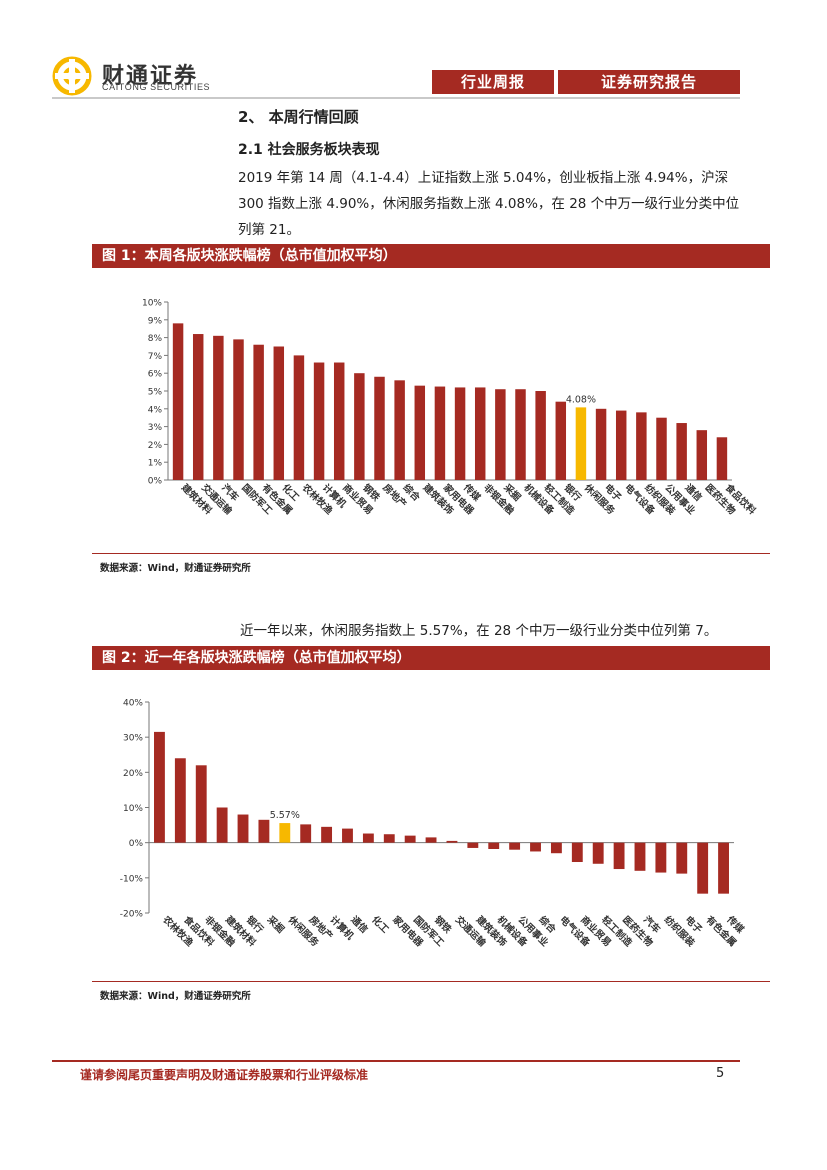  What do you see at coordinates (285, 815) in the screenshot?
I see `bar-data-label: 5.57%` at bounding box center [285, 815].